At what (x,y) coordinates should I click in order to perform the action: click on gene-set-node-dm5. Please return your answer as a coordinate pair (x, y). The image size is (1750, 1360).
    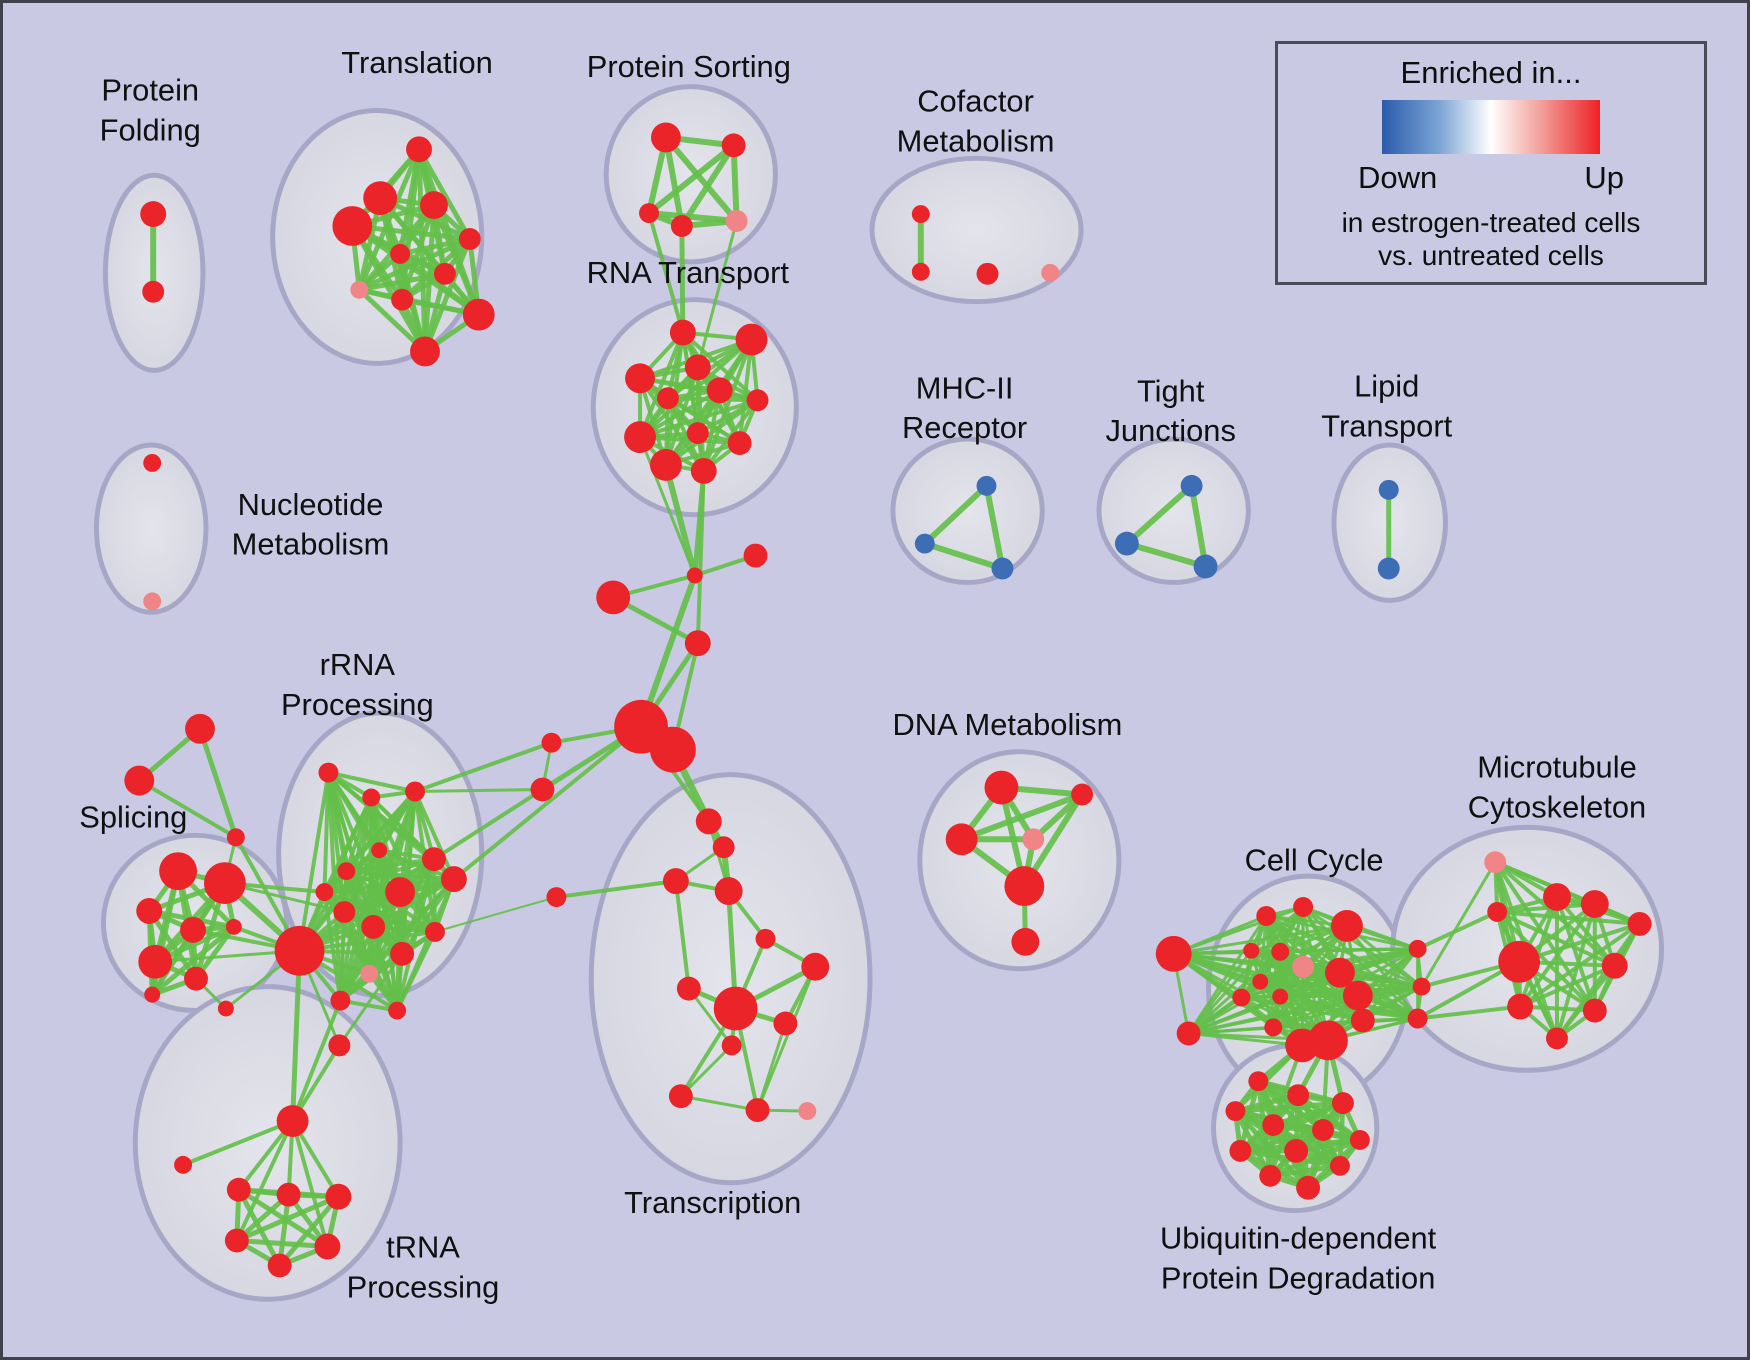
    Looking at the image, I should click on (1024, 886).